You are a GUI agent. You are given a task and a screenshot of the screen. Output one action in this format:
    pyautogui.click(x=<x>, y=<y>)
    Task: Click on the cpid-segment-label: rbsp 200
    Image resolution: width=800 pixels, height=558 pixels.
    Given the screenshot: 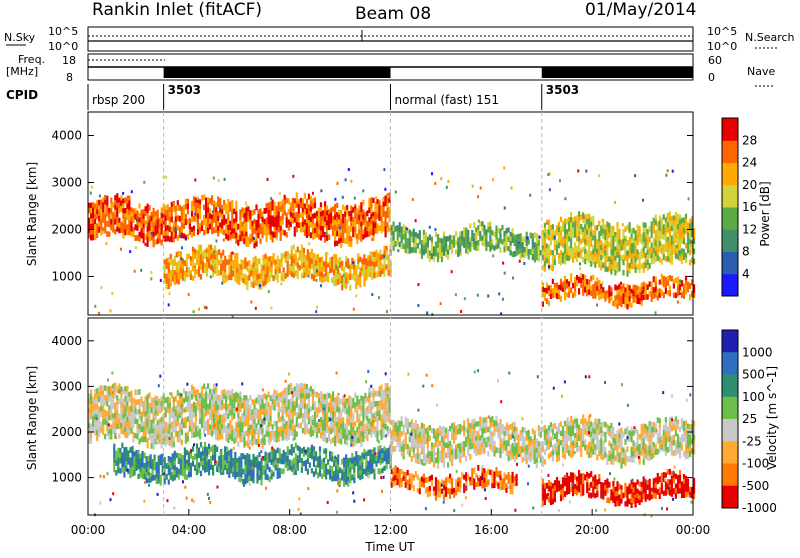 What is the action you would take?
    pyautogui.click(x=118, y=100)
    